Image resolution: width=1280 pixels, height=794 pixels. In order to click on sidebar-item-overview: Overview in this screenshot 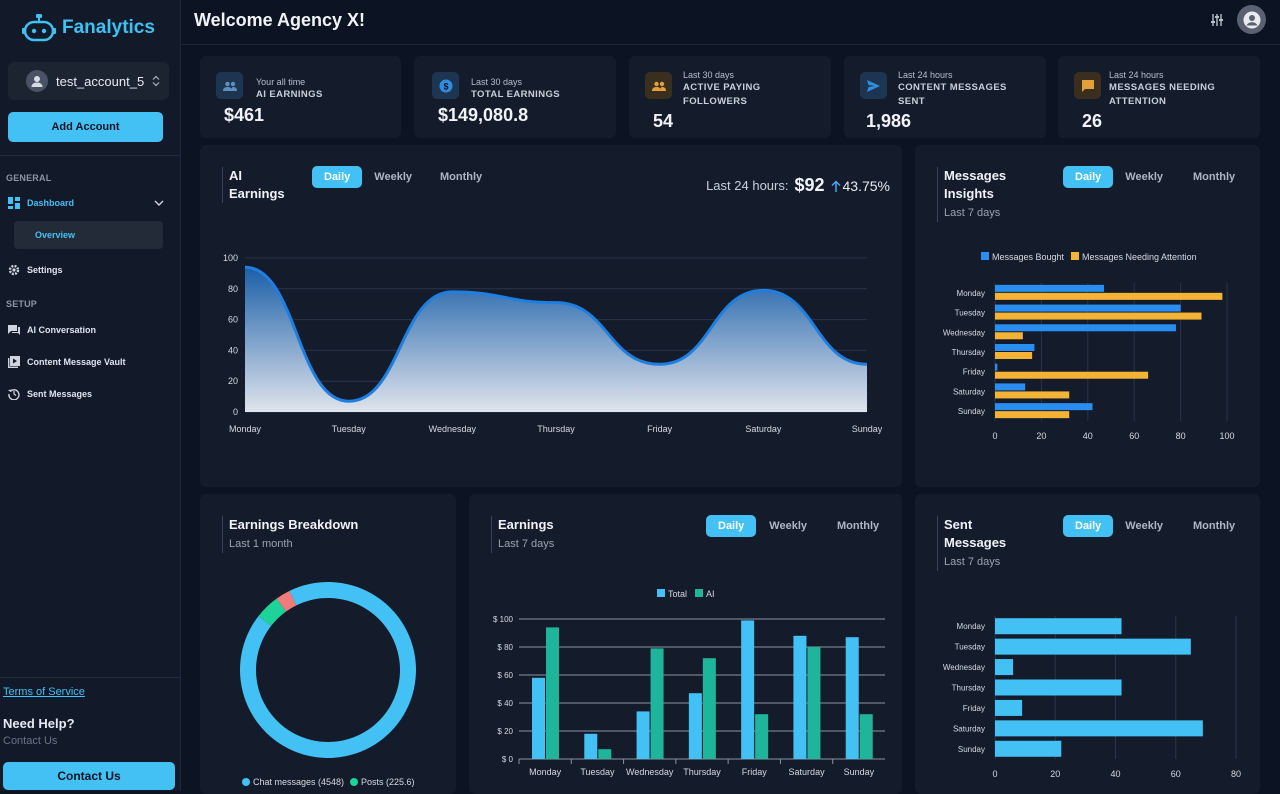, I will do `click(88, 235)`.